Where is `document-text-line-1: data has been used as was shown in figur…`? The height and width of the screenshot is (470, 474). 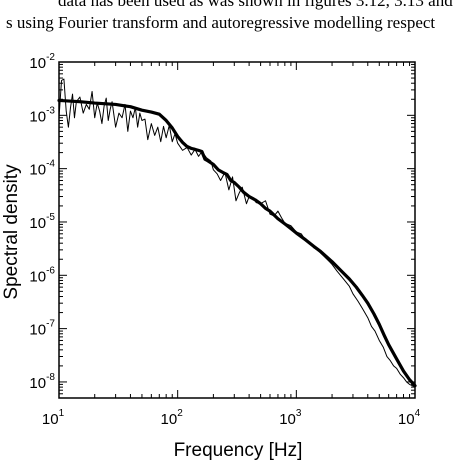
document-text-line-1: data has been used as was shown in figur… is located at coordinates (255, 5).